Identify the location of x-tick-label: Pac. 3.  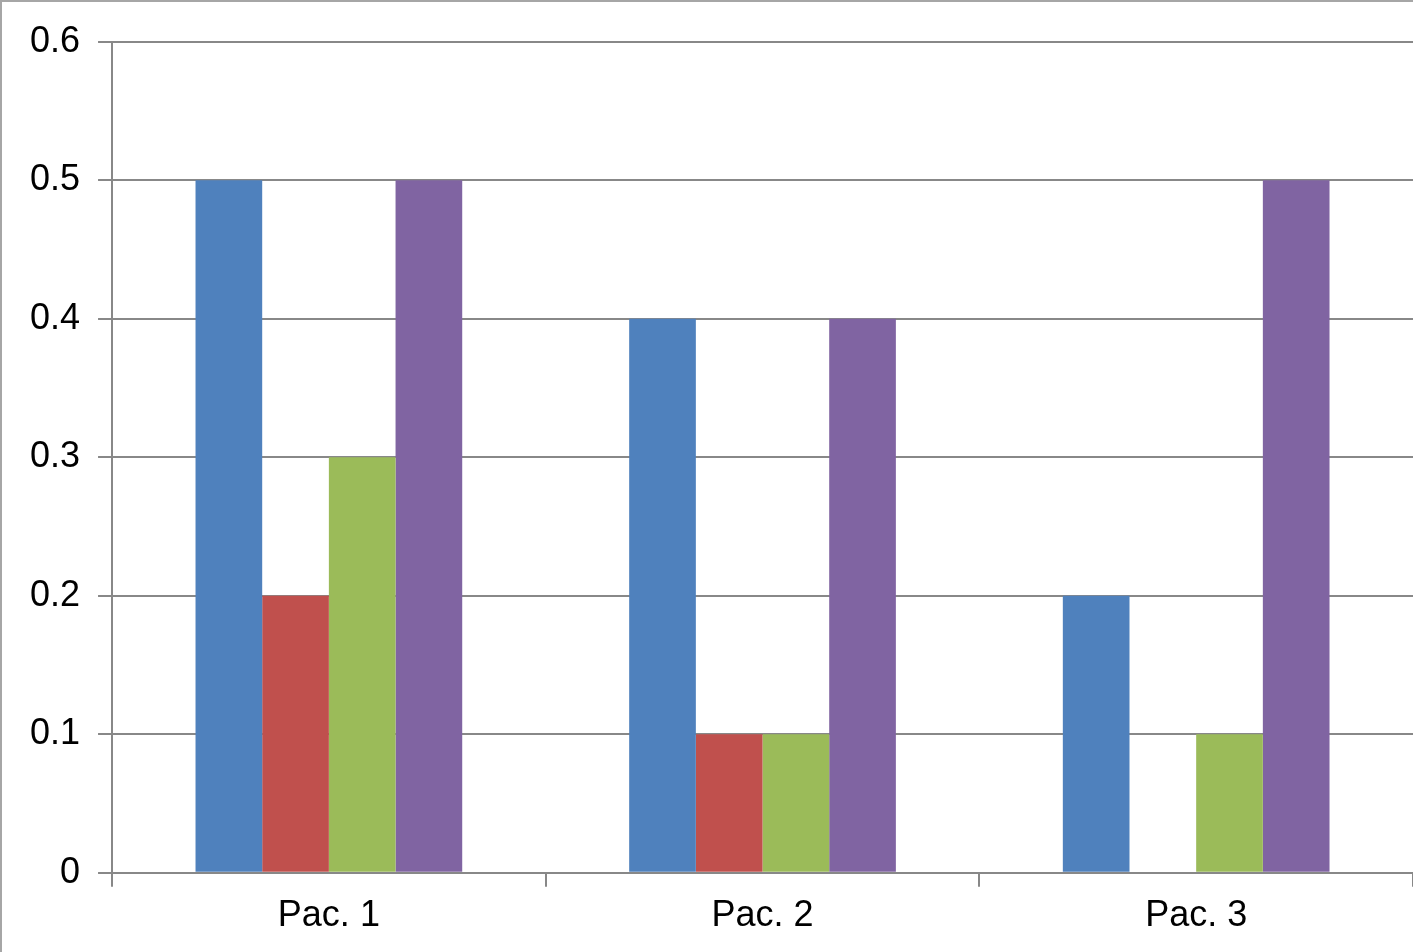
(1196, 914).